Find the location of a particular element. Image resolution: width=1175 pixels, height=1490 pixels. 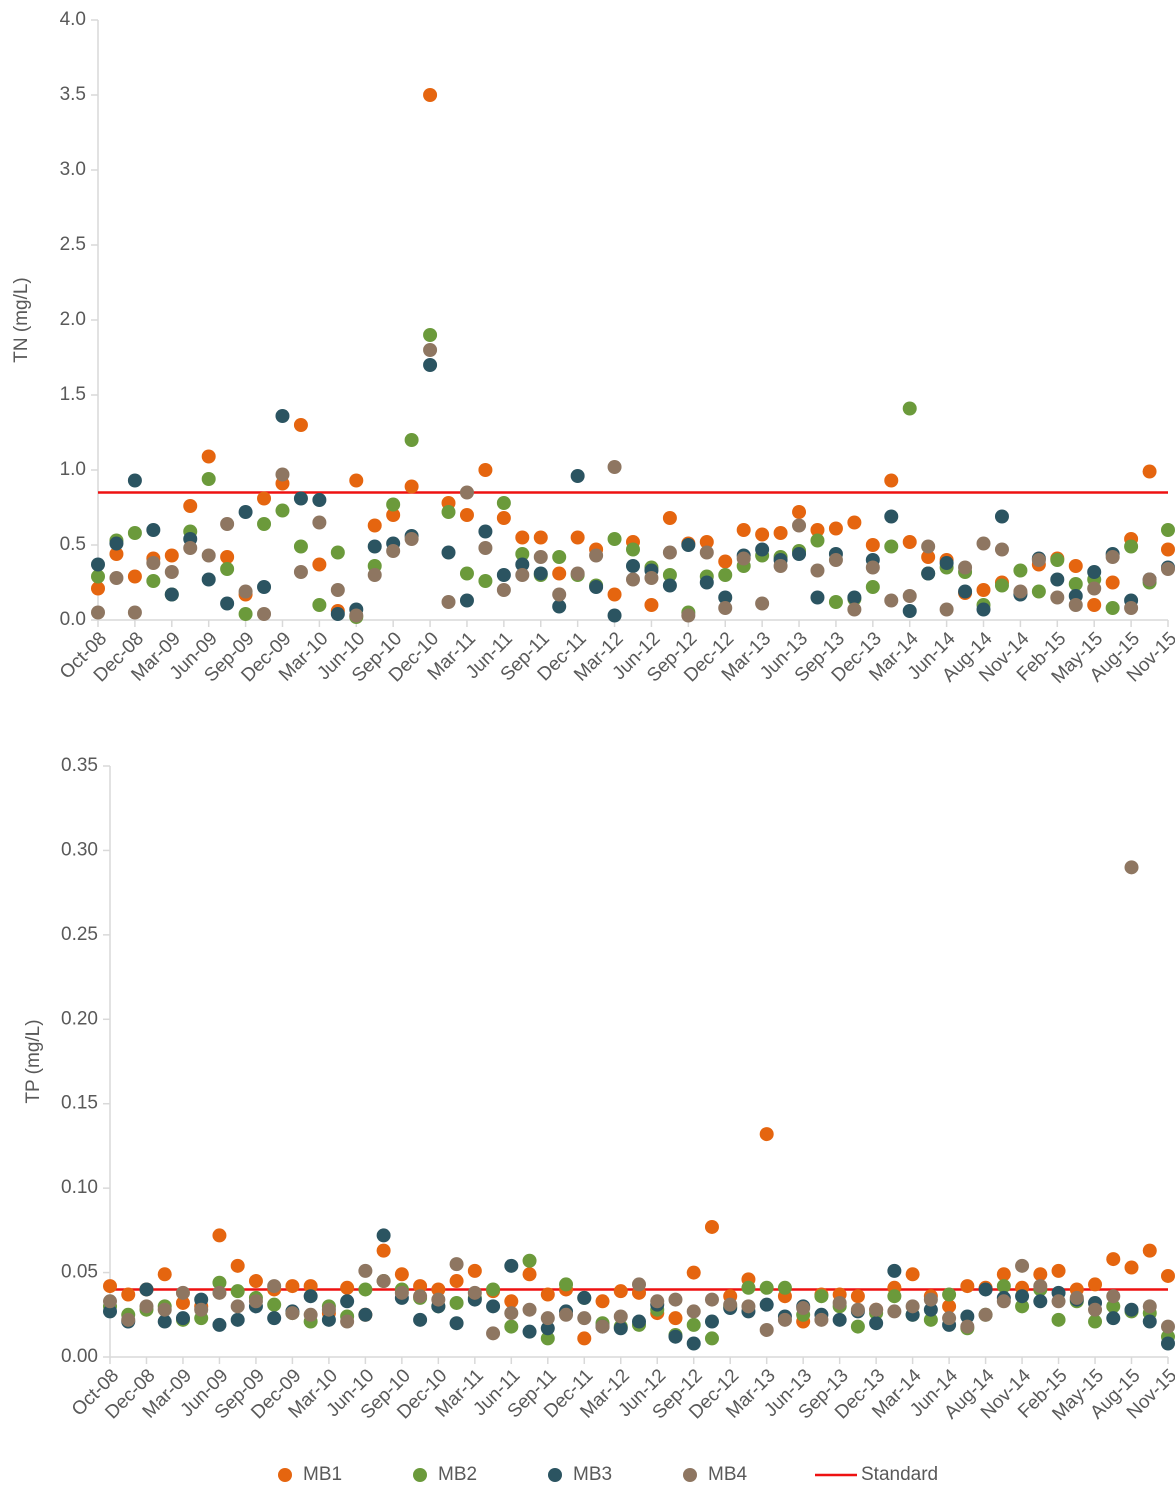

y-tick-label: 0.35 is located at coordinates (79, 765).